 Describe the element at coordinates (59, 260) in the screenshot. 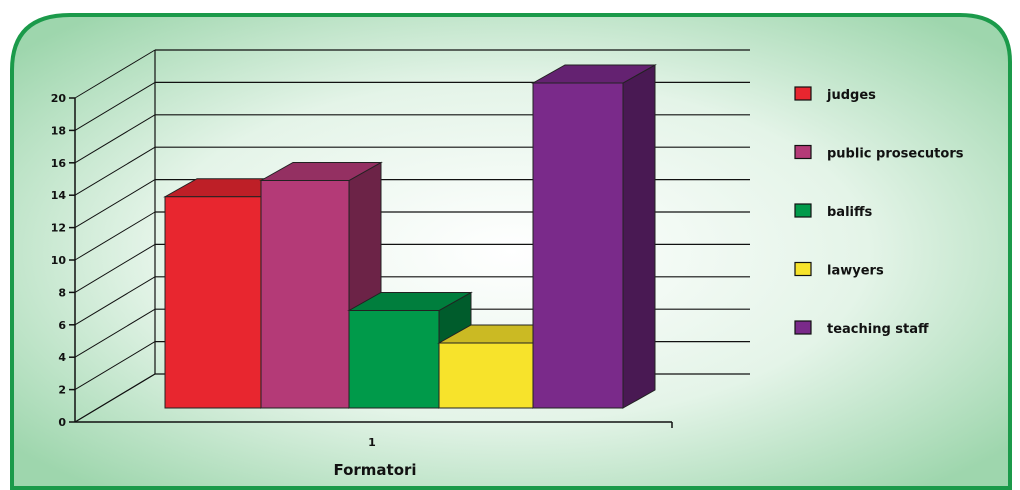

I see `y-tick-label: 10` at that location.